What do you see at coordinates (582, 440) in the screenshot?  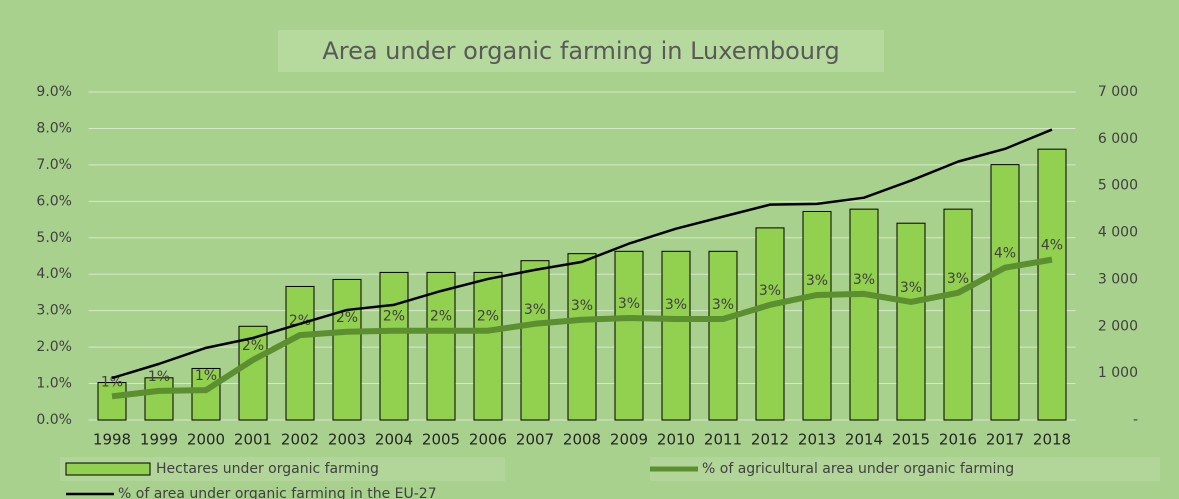 I see `x-tick-label: 2008` at bounding box center [582, 440].